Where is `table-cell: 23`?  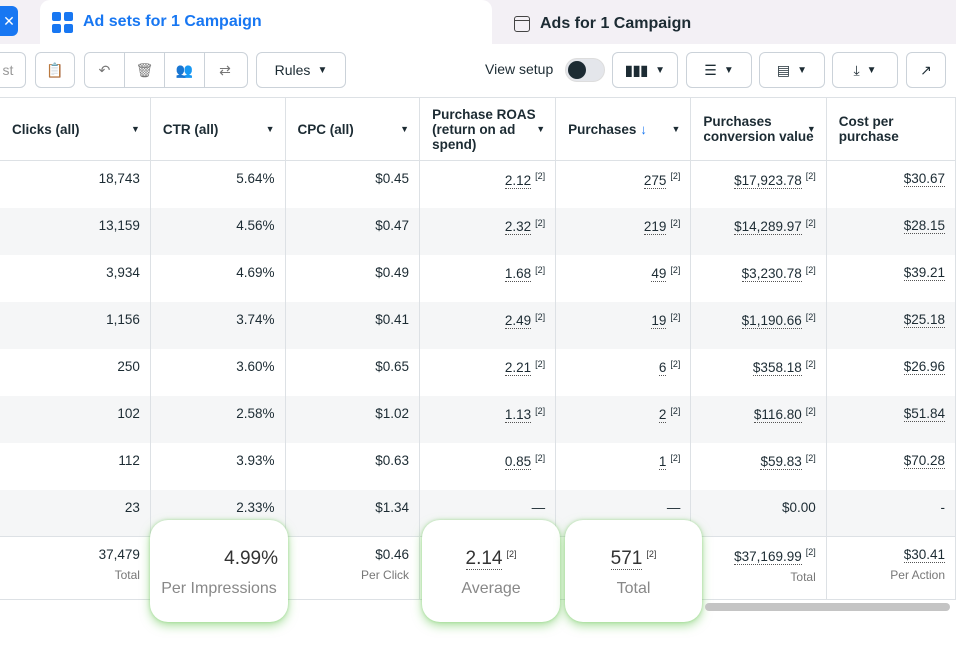 table-cell: 23 is located at coordinates (75, 513).